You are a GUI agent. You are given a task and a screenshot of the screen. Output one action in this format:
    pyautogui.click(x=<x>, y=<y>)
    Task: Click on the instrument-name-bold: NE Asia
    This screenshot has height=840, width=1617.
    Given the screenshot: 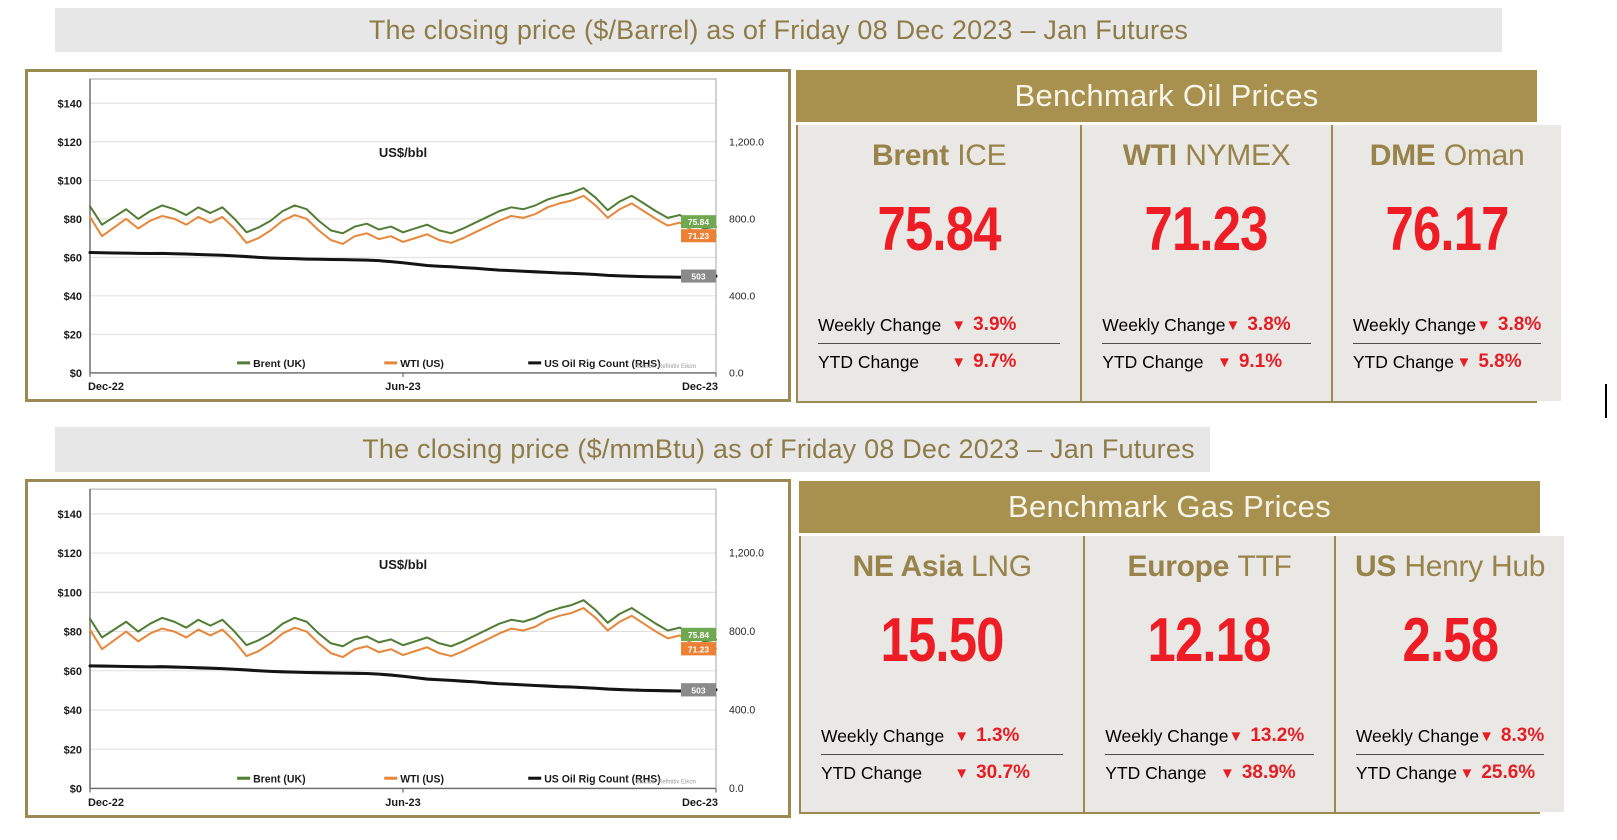 What is the action you would take?
    pyautogui.click(x=907, y=566)
    